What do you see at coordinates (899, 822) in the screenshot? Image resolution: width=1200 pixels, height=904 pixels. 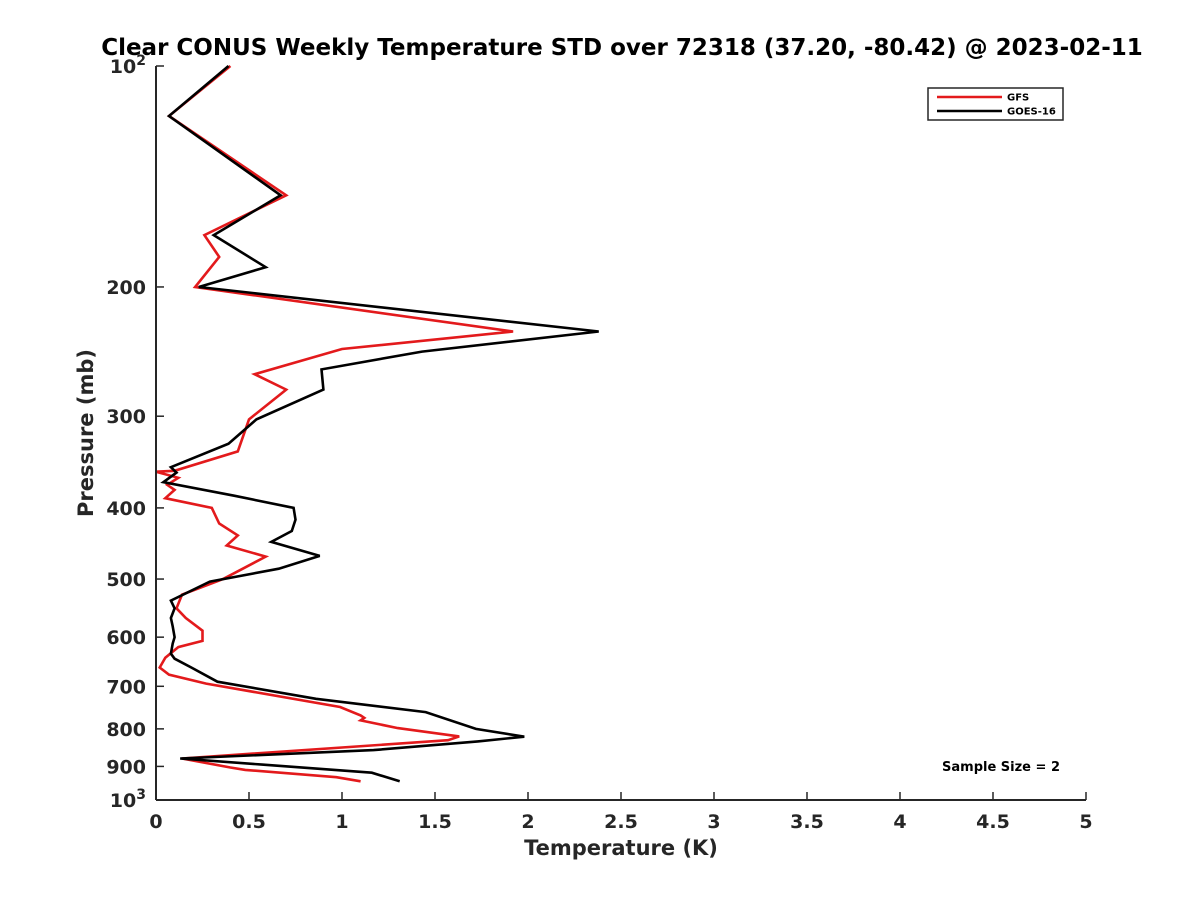 I see `x-tick-label: 4` at bounding box center [899, 822].